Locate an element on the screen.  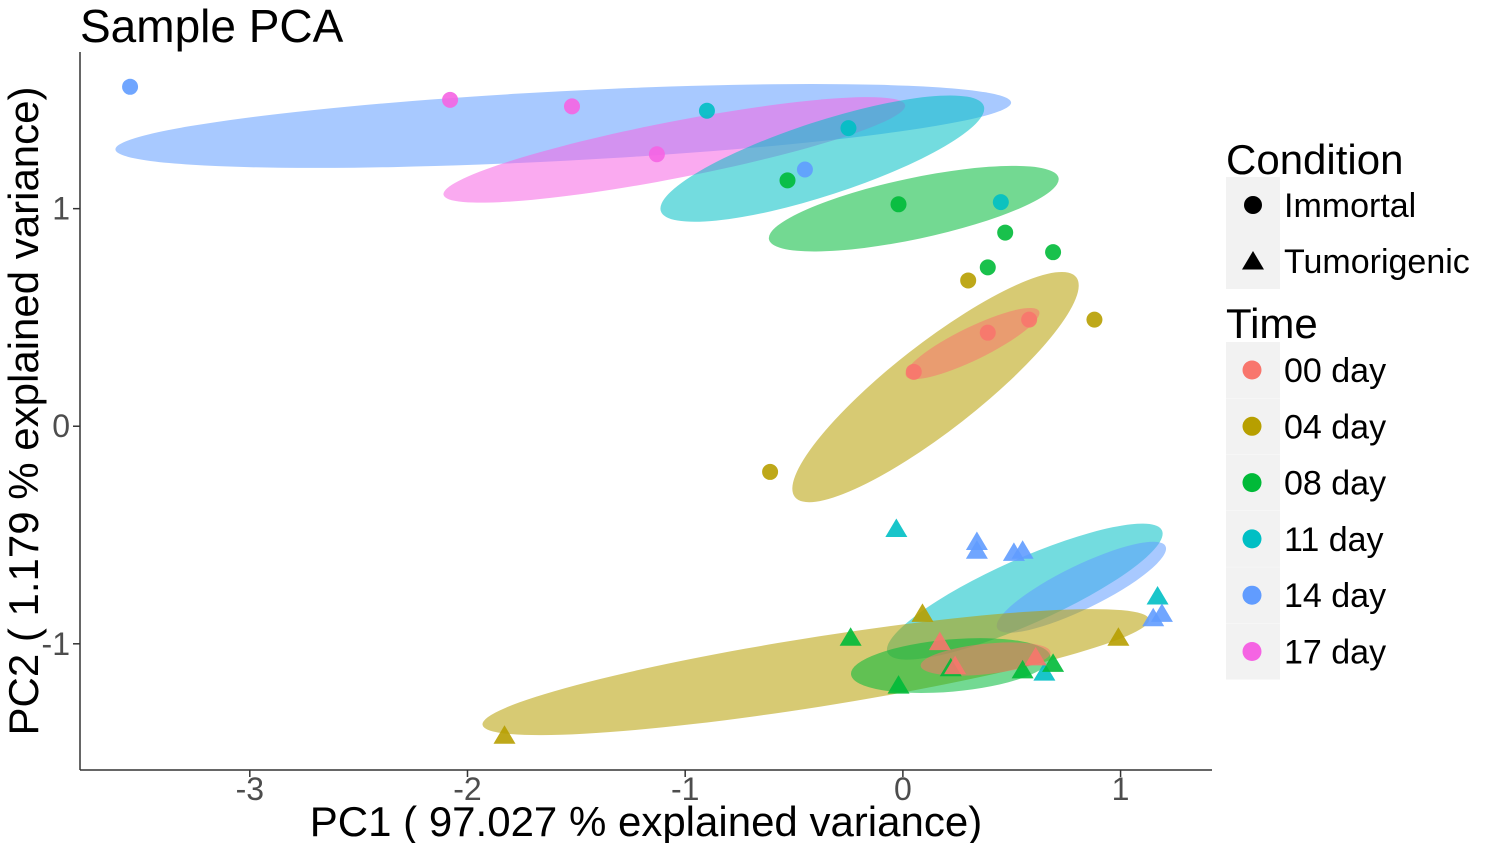
confidence-ellipse-04-day-immortal is located at coordinates (935, 387).